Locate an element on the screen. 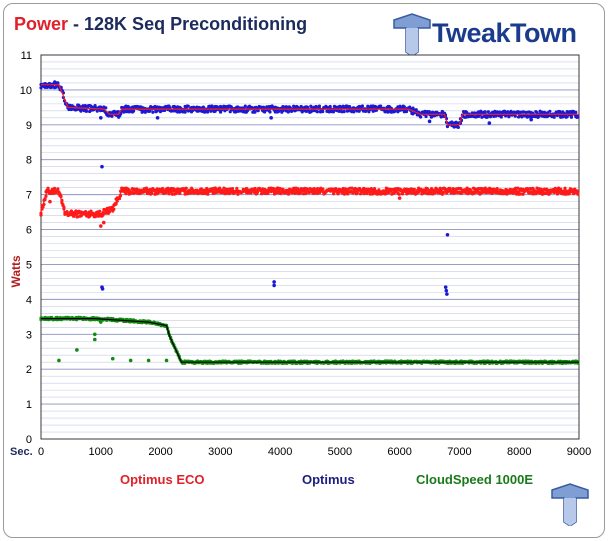 The height and width of the screenshot is (541, 608). y-tick-label: 6 is located at coordinates (29, 231).